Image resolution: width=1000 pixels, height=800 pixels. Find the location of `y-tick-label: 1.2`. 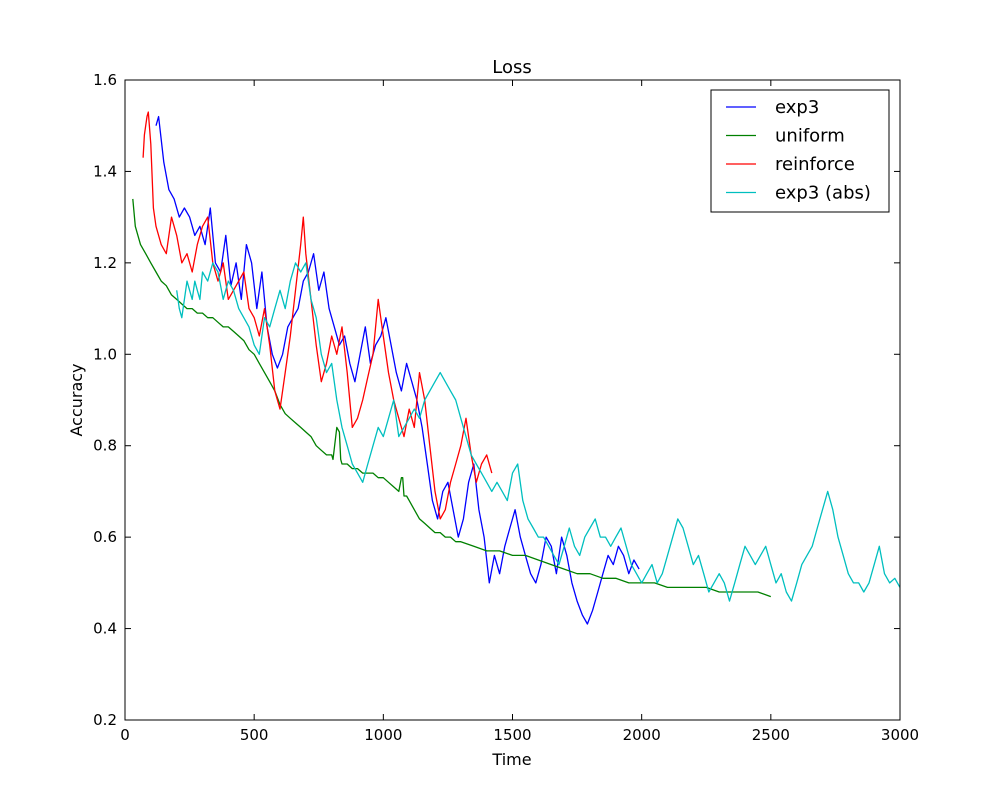

y-tick-label: 1.2 is located at coordinates (105, 263).